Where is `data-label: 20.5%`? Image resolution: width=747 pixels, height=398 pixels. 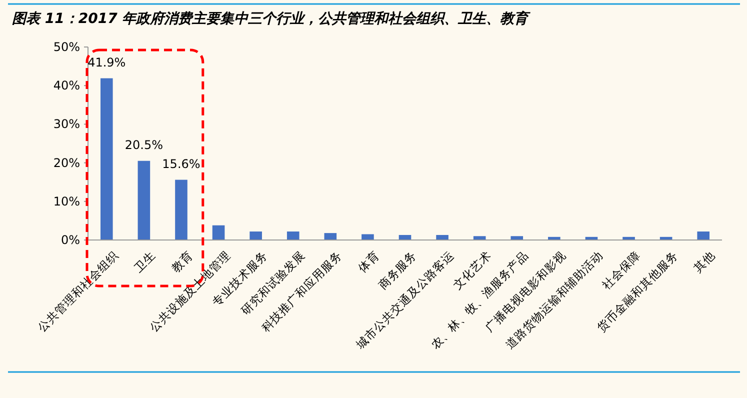
data-label: 20.5% is located at coordinates (144, 145).